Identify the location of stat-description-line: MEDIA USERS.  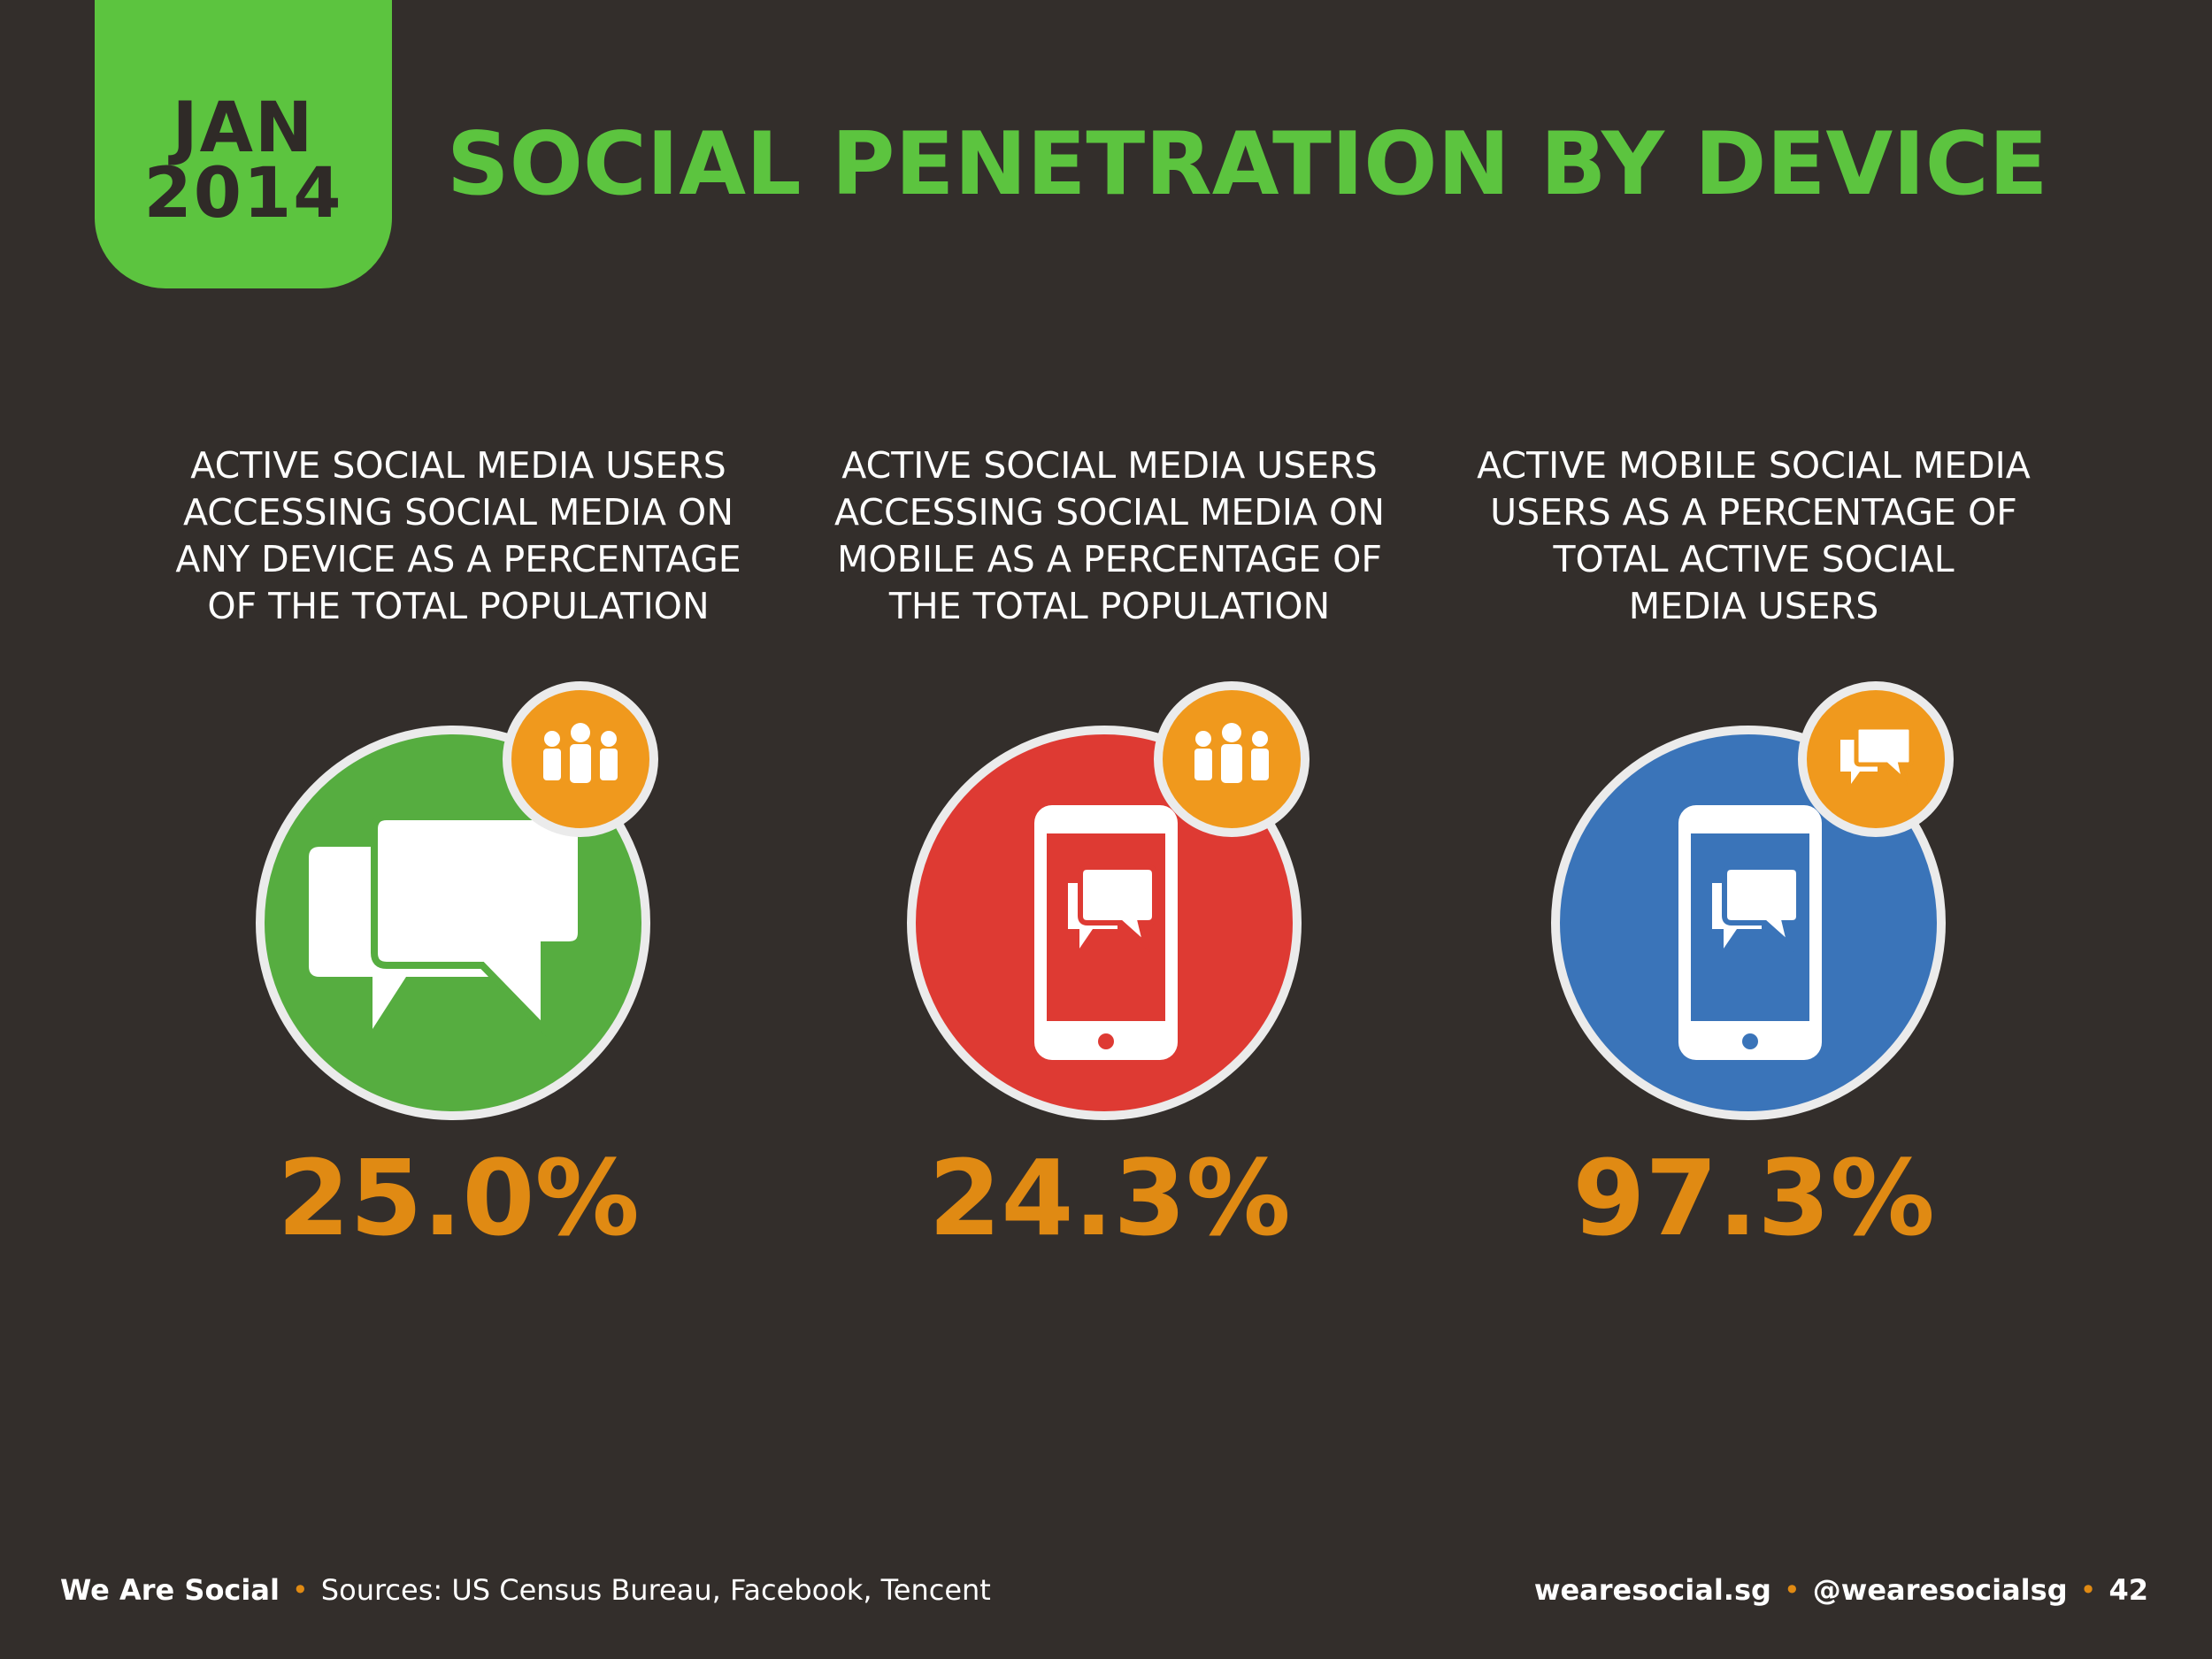
(1754, 606).